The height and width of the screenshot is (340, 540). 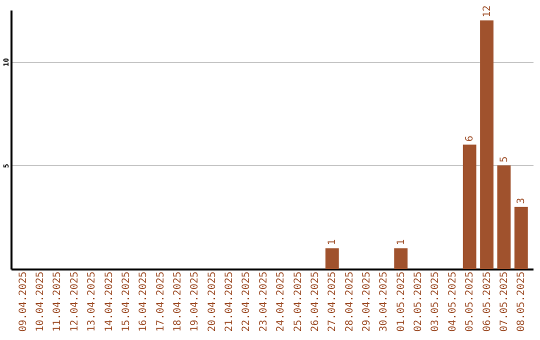 What do you see at coordinates (452, 302) in the screenshot?
I see `x-tick-label: 04.05.2025` at bounding box center [452, 302].